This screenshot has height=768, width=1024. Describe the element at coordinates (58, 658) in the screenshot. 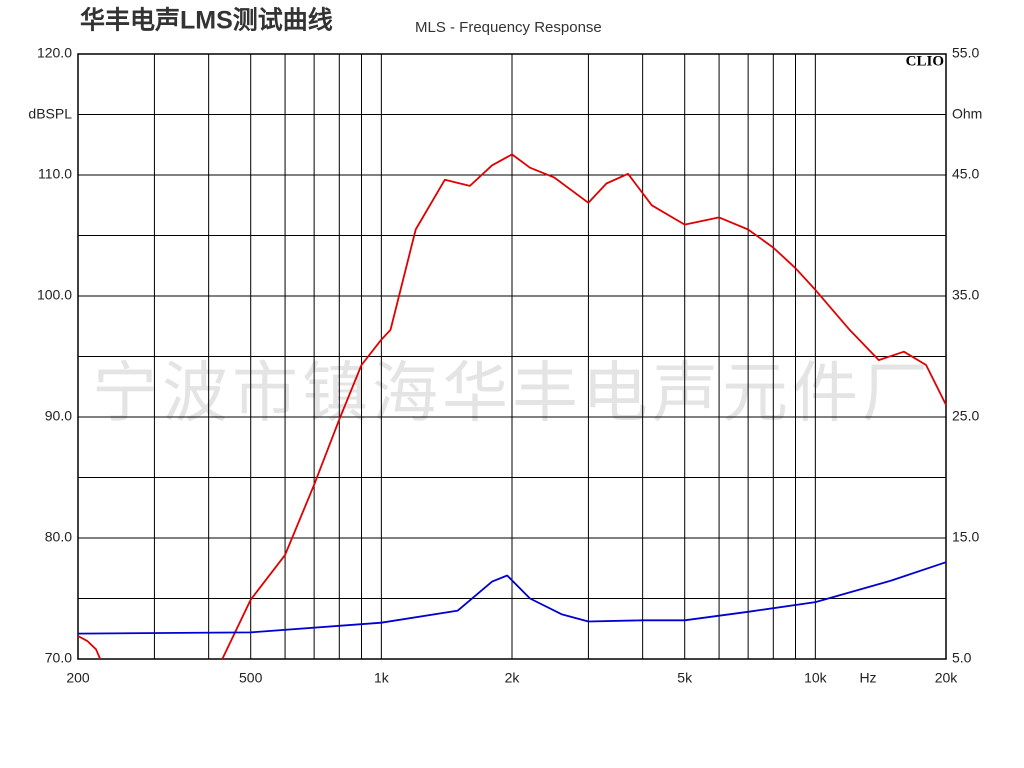

I see `y-tick-label: 70.0` at that location.